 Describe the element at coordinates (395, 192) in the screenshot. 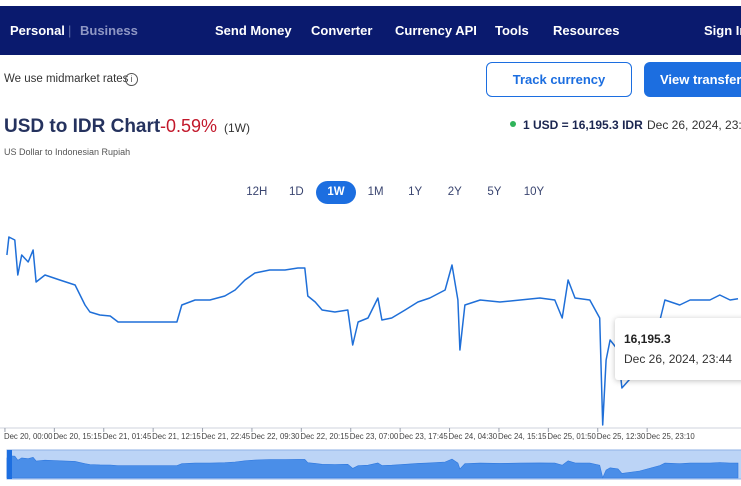

I see `range-selector: 12H 1D 1W 1M 1Y 2Y 5Y 10Y` at that location.